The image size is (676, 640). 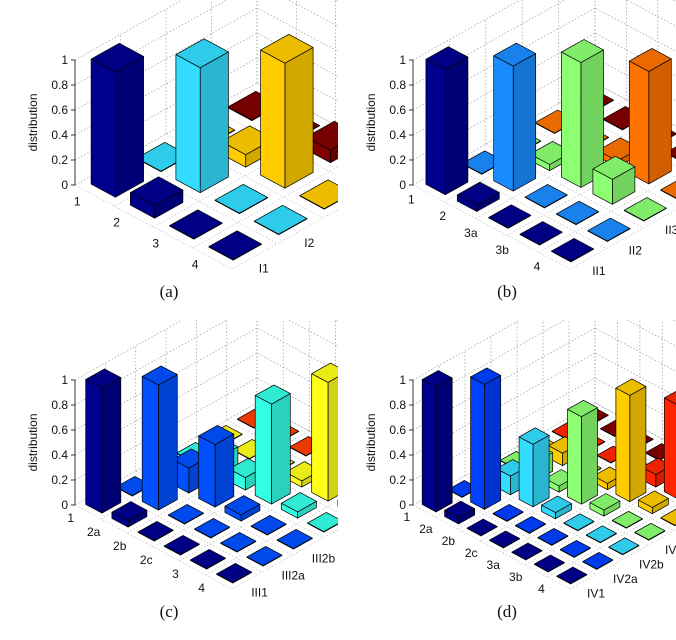 What do you see at coordinates (294, 576) in the screenshot?
I see `col-tick-label: III2a` at bounding box center [294, 576].